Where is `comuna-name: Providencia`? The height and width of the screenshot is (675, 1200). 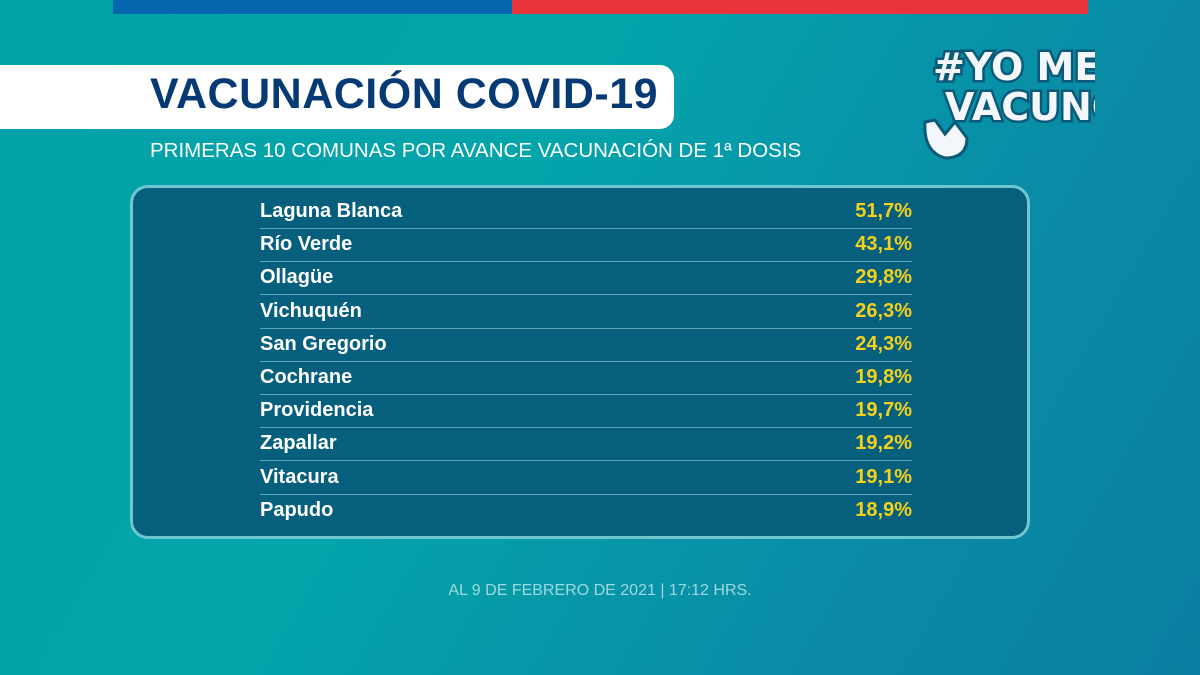
comuna-name: Providencia is located at coordinates (317, 410).